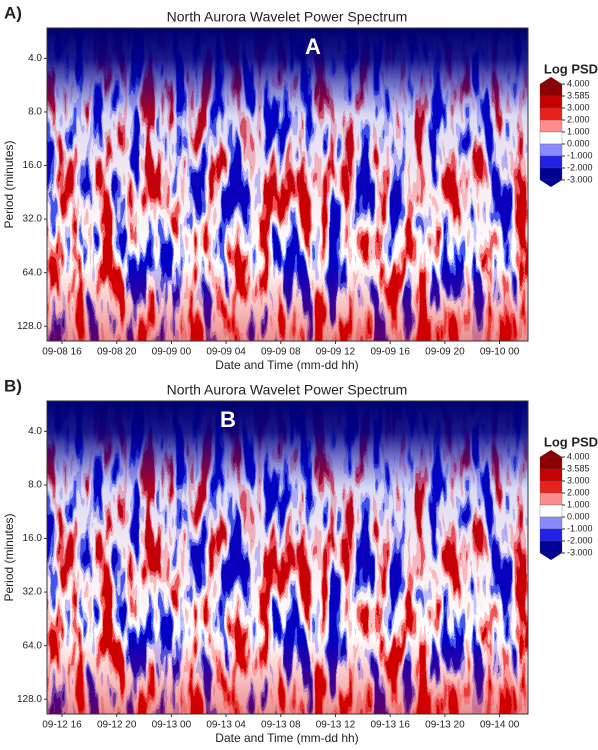 The image size is (598, 750). What do you see at coordinates (172, 352) in the screenshot?
I see `x-tick-label: 09-09 00` at bounding box center [172, 352].